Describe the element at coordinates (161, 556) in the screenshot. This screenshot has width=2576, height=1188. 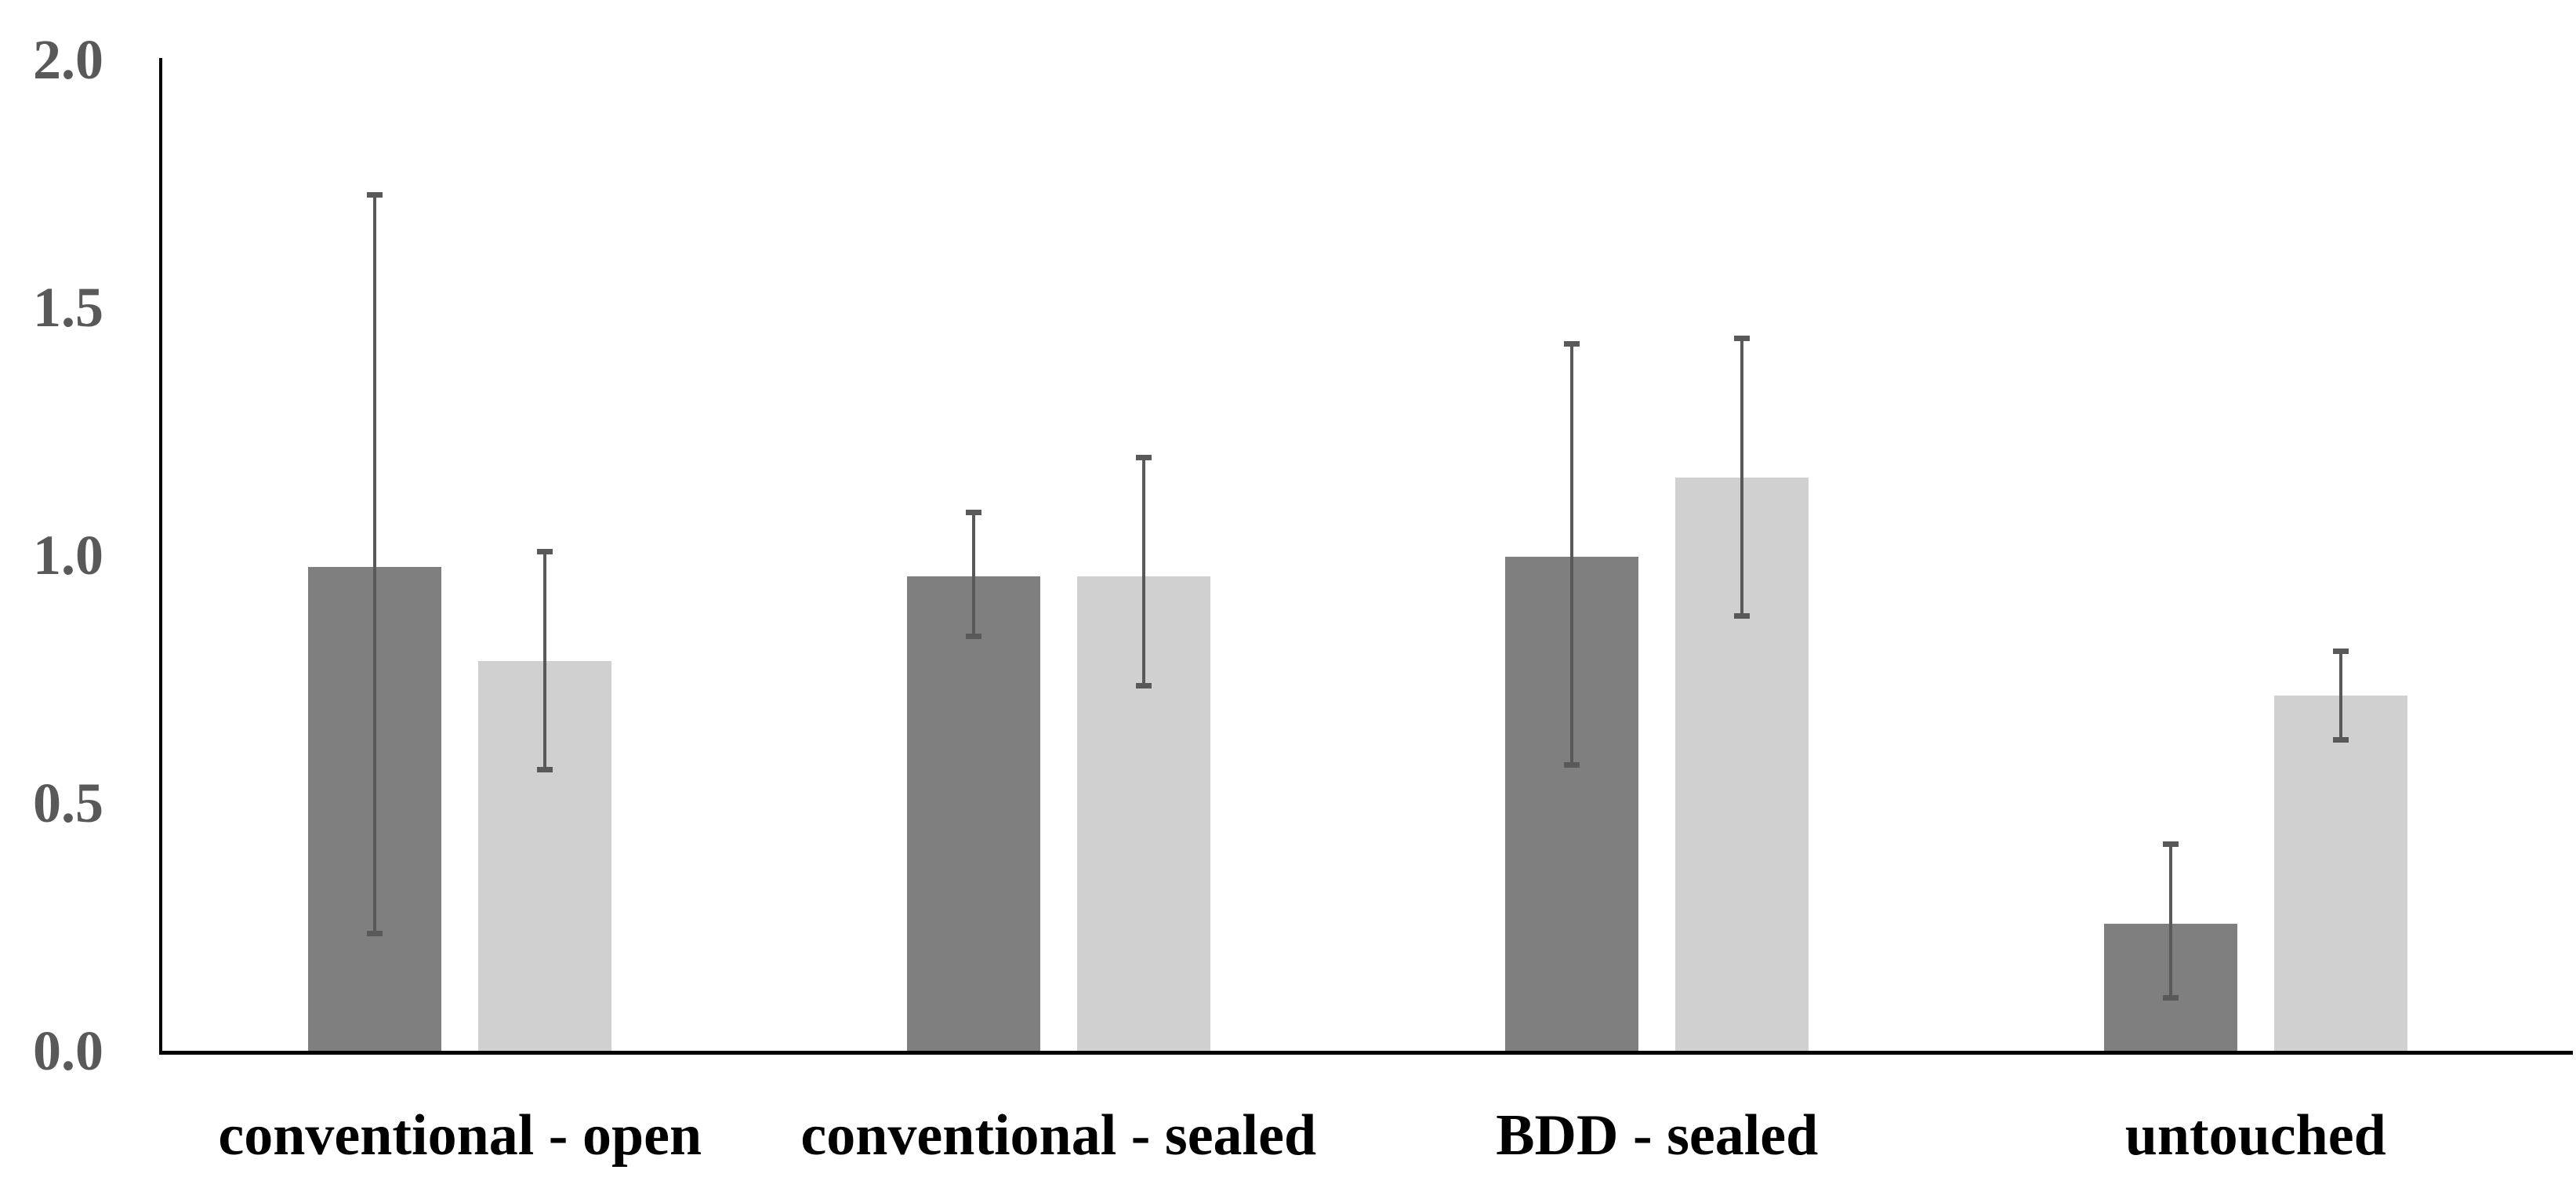
I see `y-axis-line` at that location.